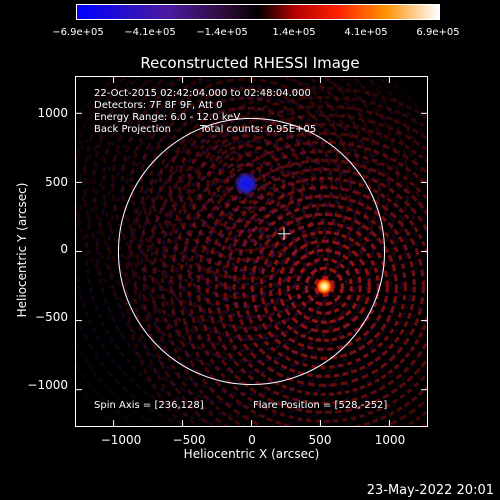 The image size is (500, 500). I want to click on flare-position-text: Flare Position = [528,-252], so click(320, 405).